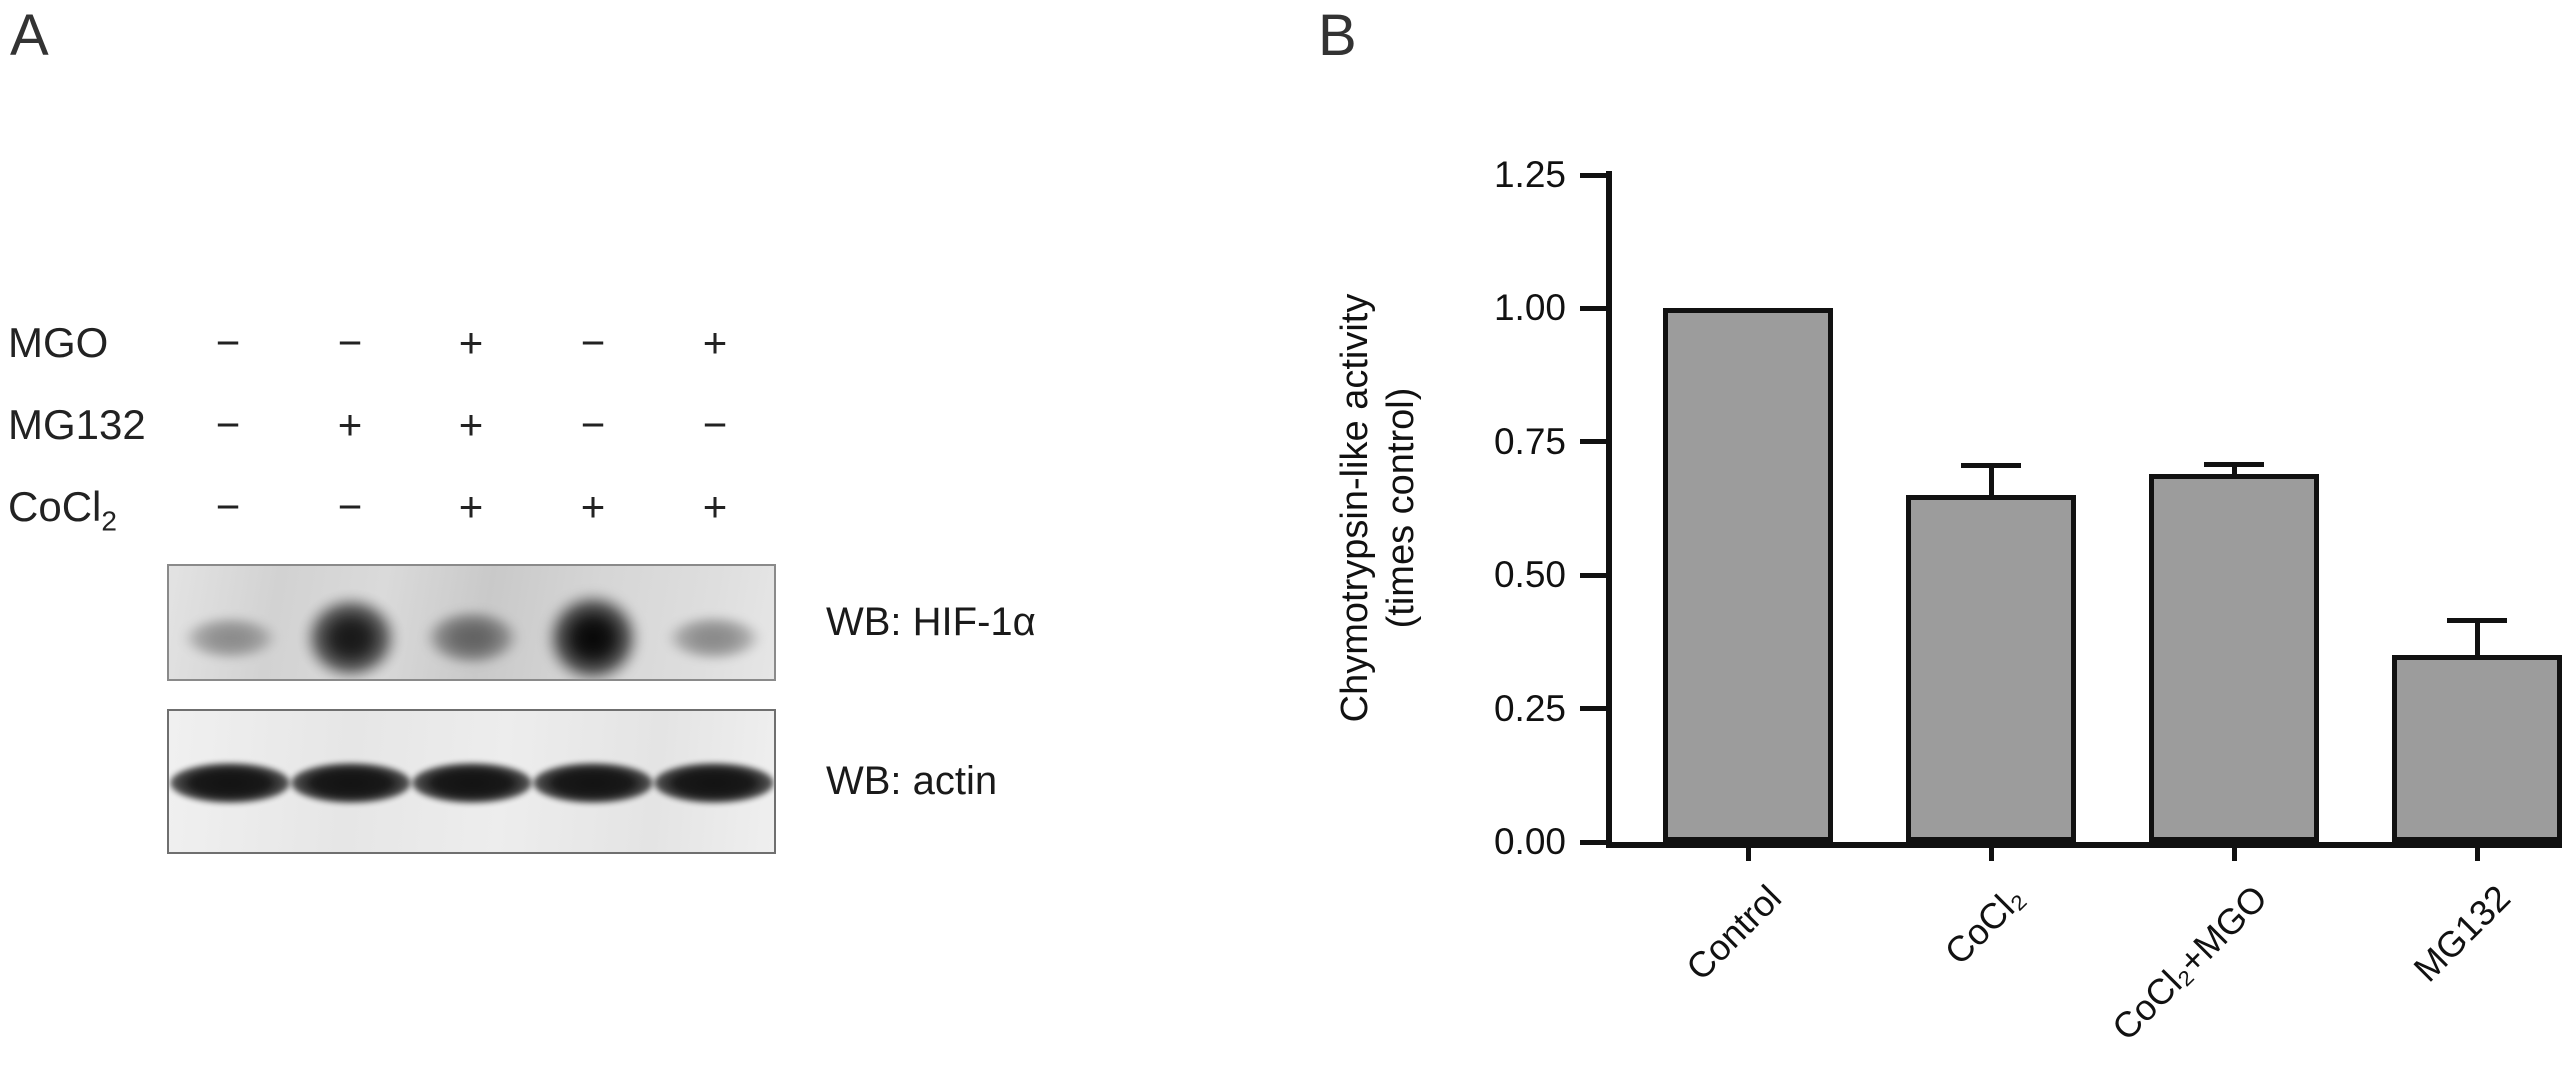  What do you see at coordinates (1529, 708) in the screenshot?
I see `y-tick-label: 0.25` at bounding box center [1529, 708].